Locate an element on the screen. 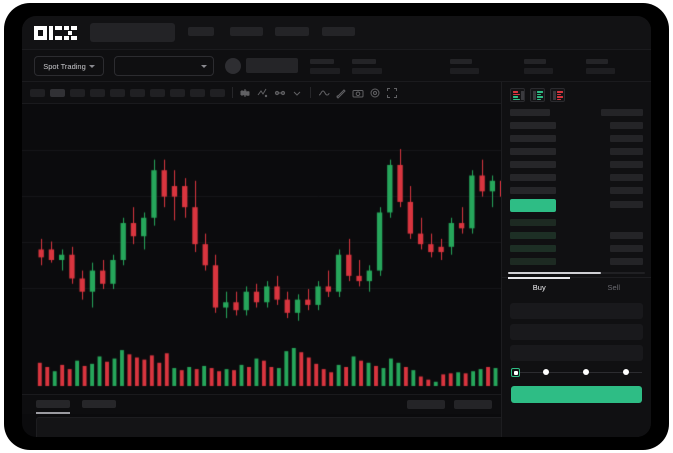 This screenshot has height=453, width=673. orderbook-header-price is located at coordinates (530, 112).